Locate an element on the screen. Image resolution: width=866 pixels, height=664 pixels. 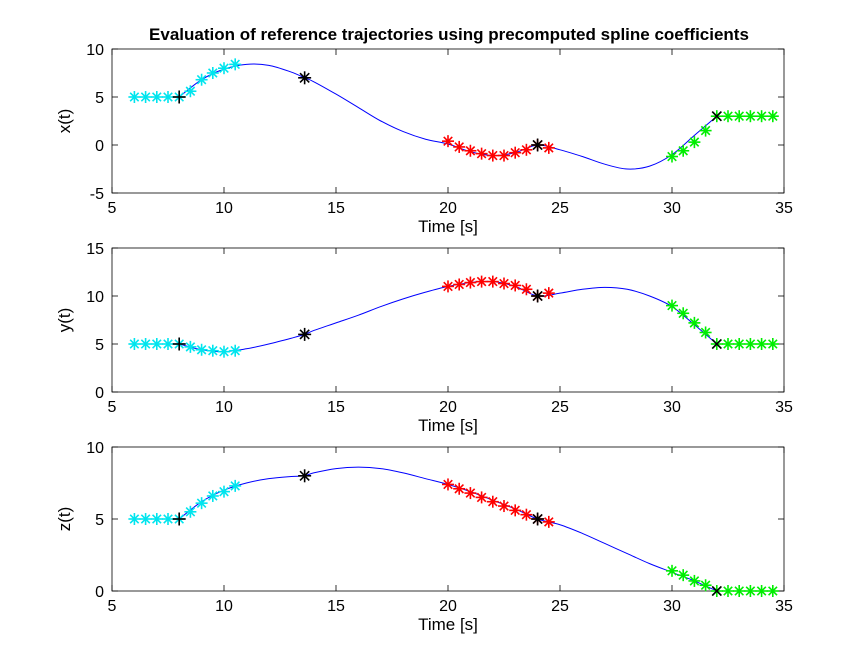
green-marker-3-9-stroke-d2 is located at coordinates (772, 591).